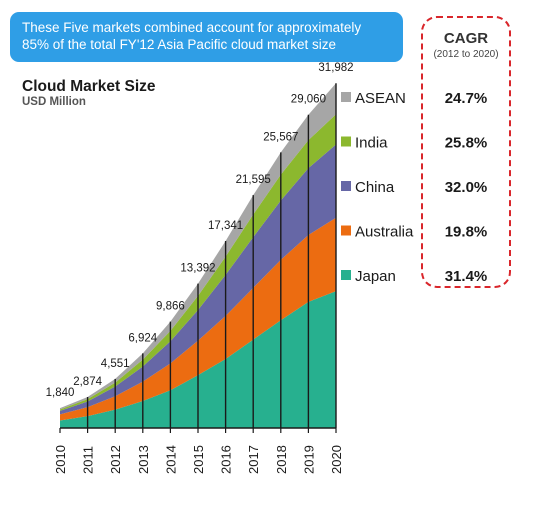  Describe the element at coordinates (384, 232) in the screenshot. I see `legend-label-australia: Australia` at that location.